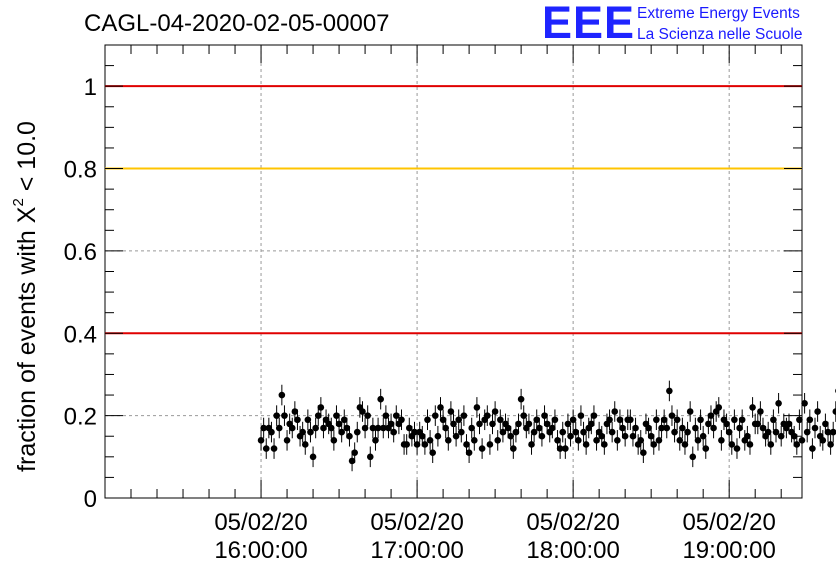 This screenshot has height=572, width=836. Describe the element at coordinates (546, 426) in the screenshot. I see `data-series` at that location.